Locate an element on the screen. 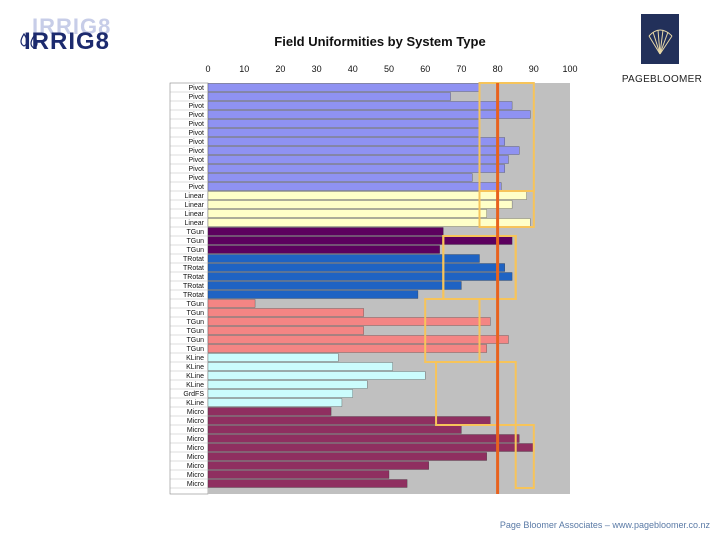 Image resolution: width=720 pixels, height=540 pixels. irrig8-logo: IRRIG8 IRRIG8 is located at coordinates (70, 34).